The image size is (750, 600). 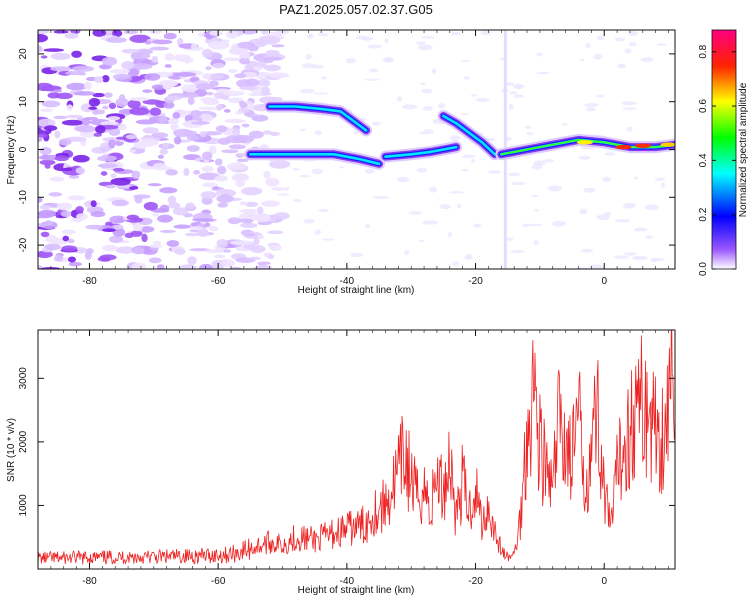 I want to click on spectrogram-x-label: Height of straight line (km), so click(x=356, y=290).